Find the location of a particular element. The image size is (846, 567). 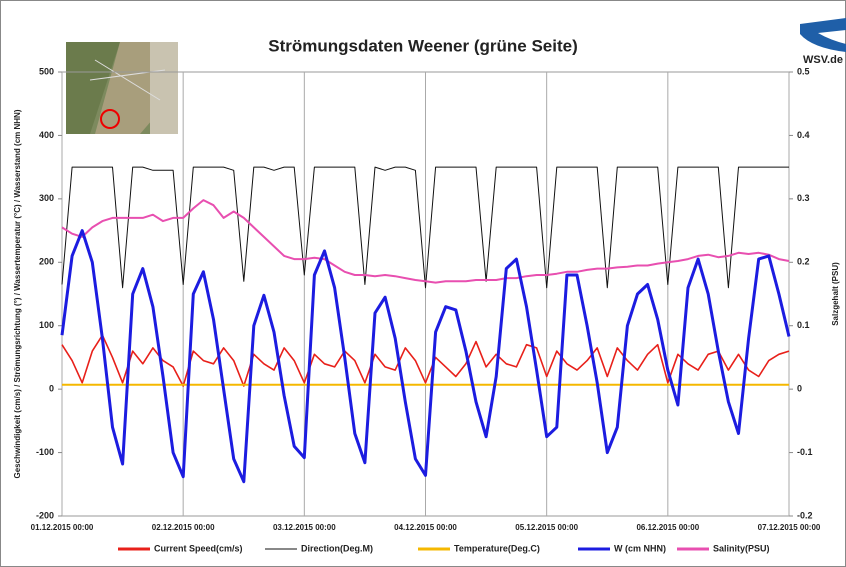

y-tick-label: 500 is located at coordinates (46, 71).